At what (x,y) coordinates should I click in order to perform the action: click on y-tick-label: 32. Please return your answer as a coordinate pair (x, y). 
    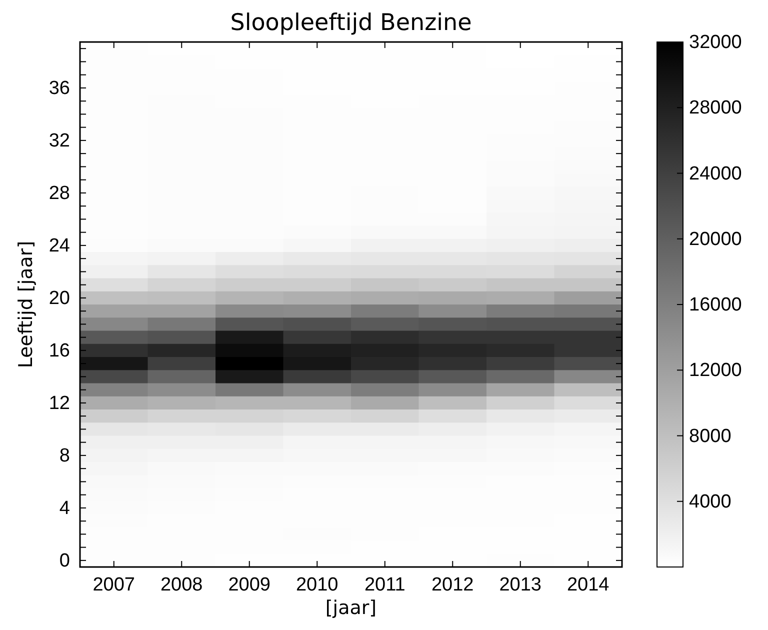
    Looking at the image, I should click on (59, 141).